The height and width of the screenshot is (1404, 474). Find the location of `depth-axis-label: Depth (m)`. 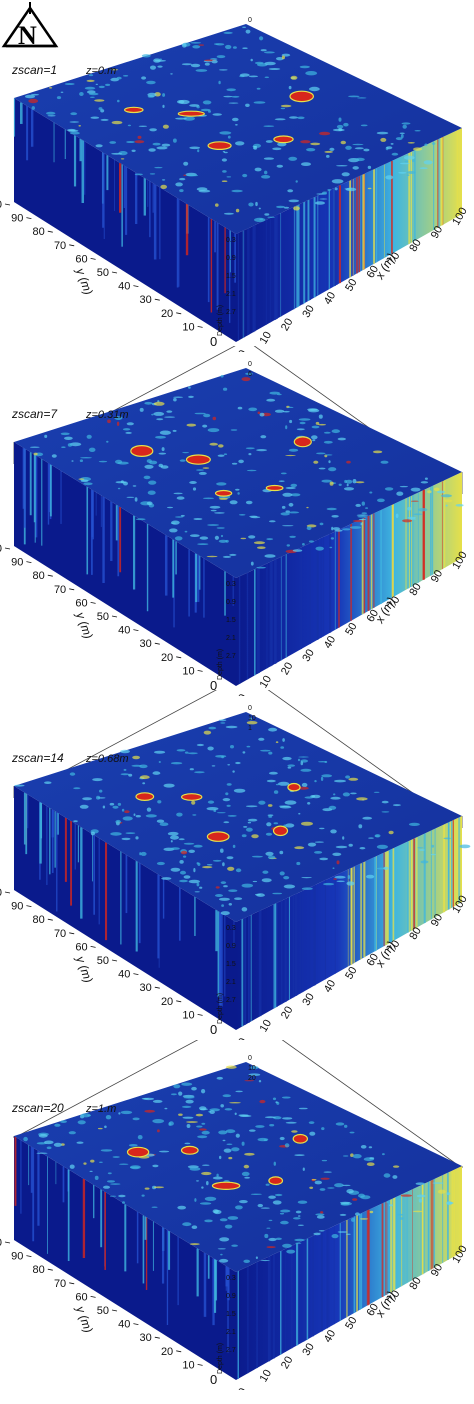

depth-axis-label: Depth (m) is located at coordinates (220, 1358).